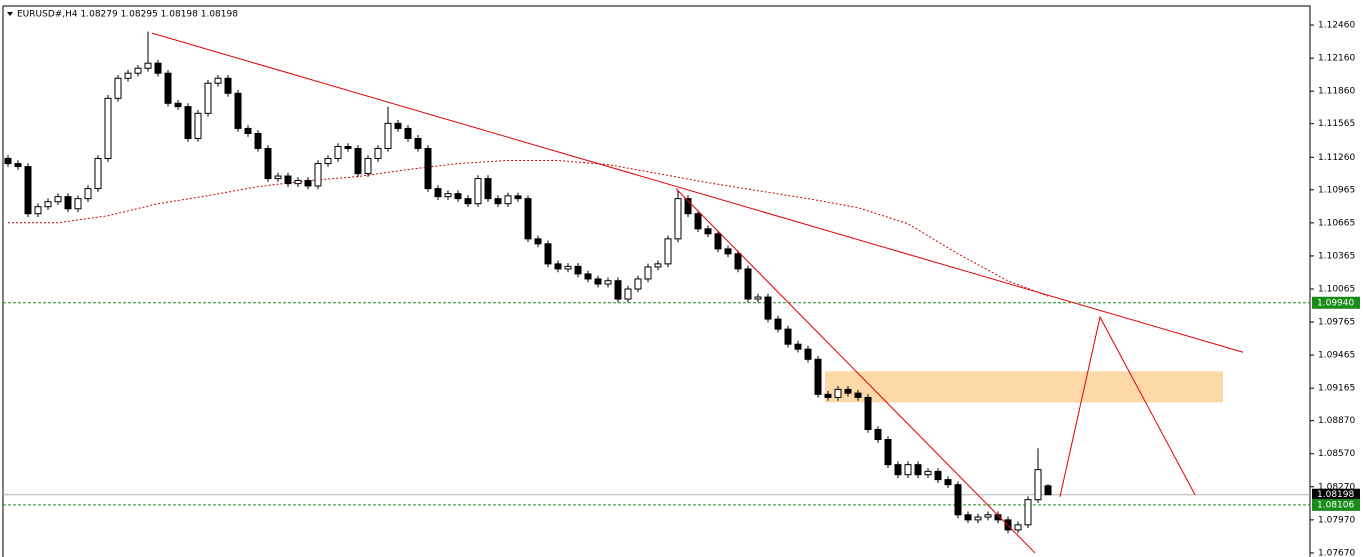  I want to click on price-label: 1.08198, so click(1335, 495).